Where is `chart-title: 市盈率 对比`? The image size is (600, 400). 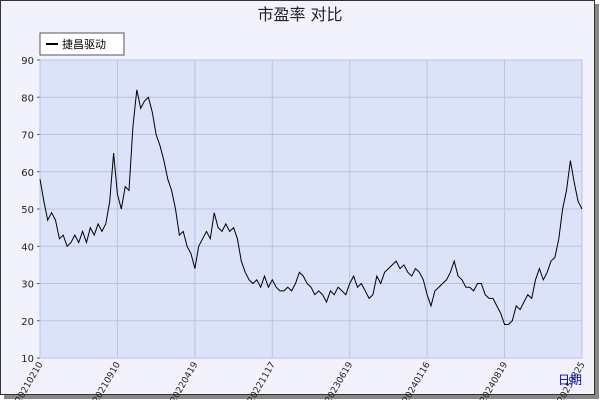
chart-title: 市盈率 对比 is located at coordinates (299, 14).